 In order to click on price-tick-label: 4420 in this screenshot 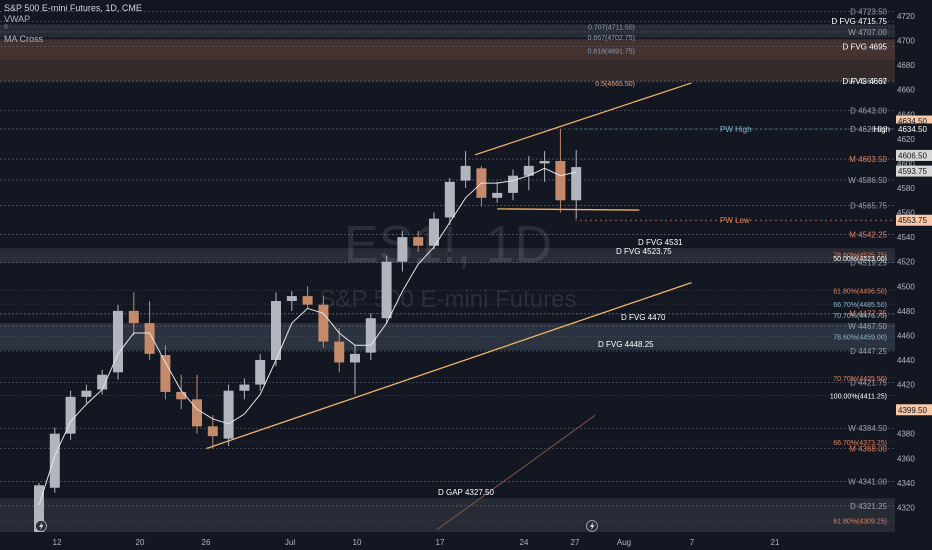, I will do `click(906, 385)`.